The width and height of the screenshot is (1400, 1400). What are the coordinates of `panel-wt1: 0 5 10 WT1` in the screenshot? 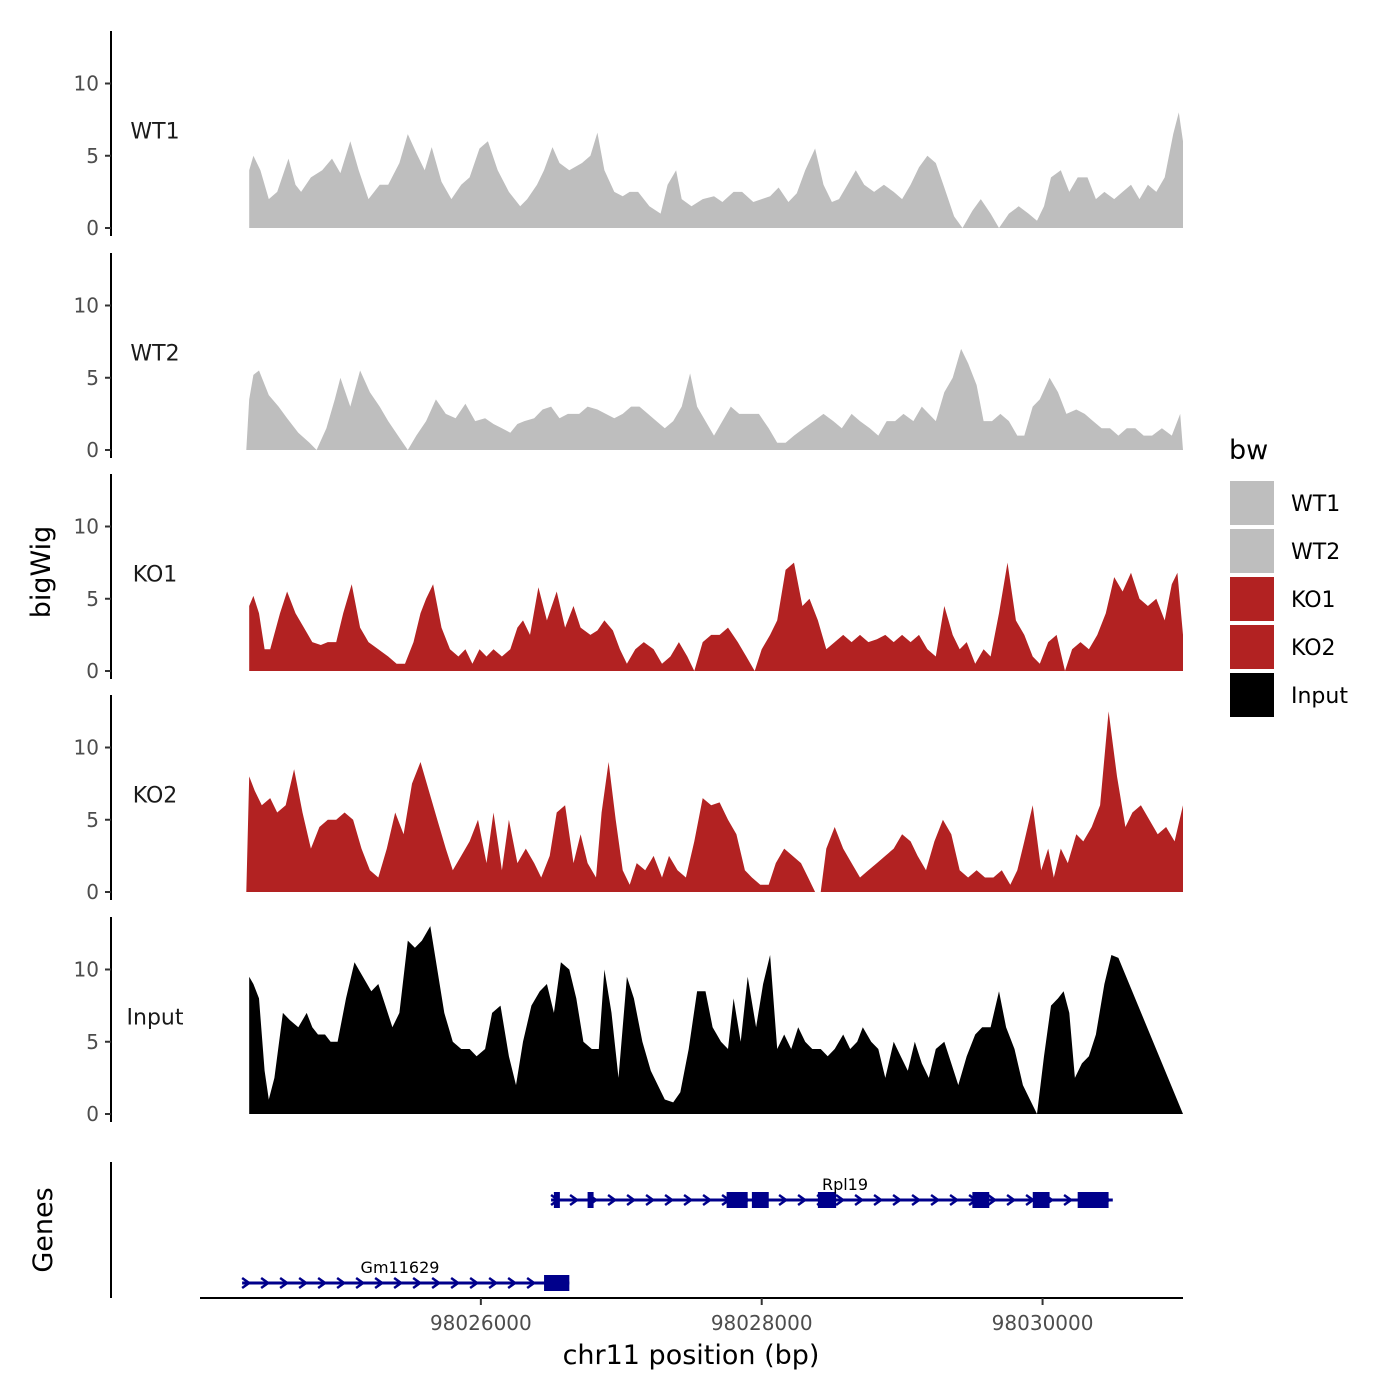 It's located at (628, 135).